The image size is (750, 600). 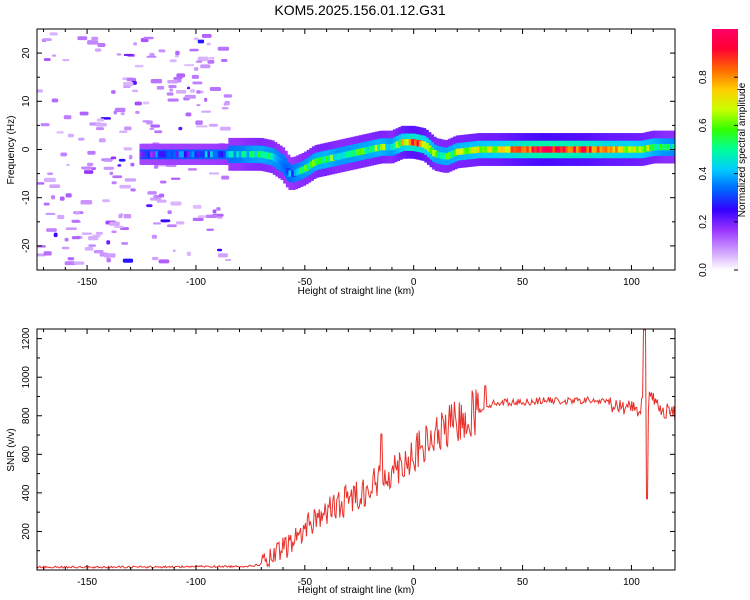 What do you see at coordinates (523, 582) in the screenshot?
I see `x-tick-label: 50` at bounding box center [523, 582].